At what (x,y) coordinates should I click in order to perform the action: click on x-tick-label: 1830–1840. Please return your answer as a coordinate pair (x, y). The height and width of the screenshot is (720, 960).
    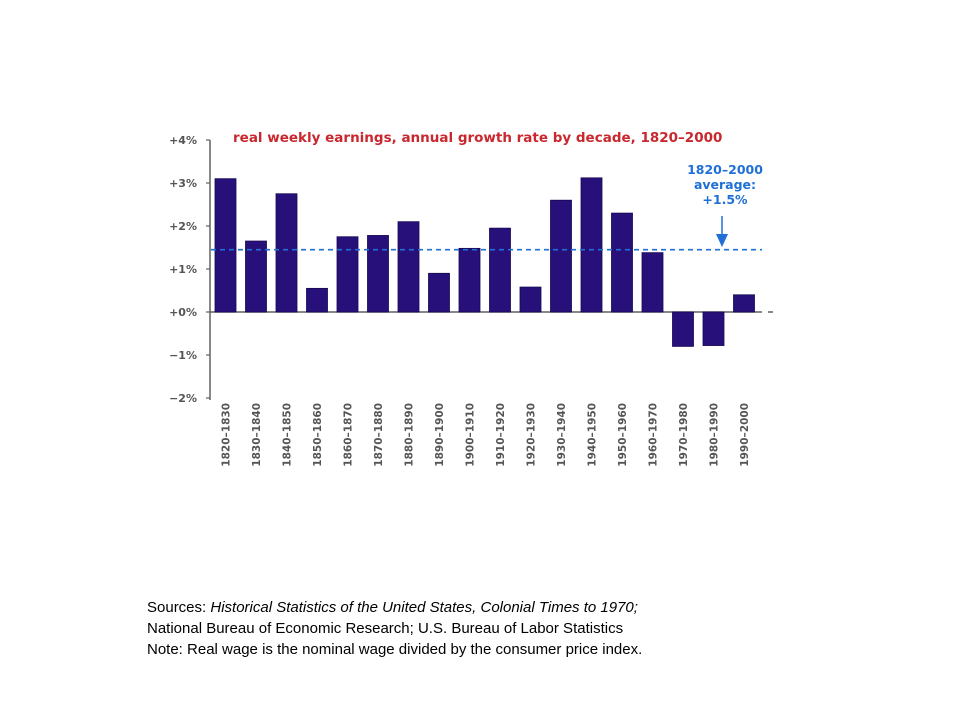
    Looking at the image, I should click on (257, 435).